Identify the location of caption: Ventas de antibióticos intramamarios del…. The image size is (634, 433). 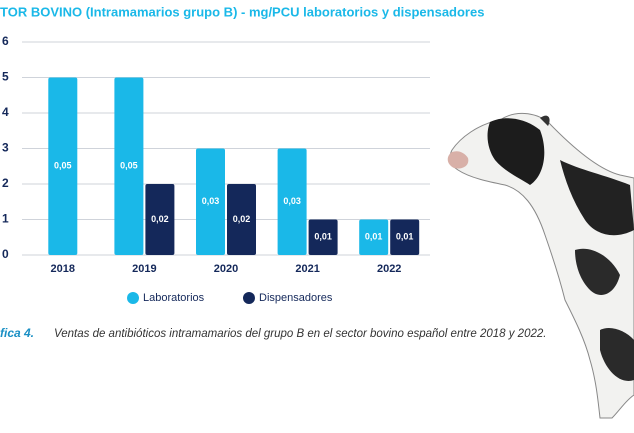
(300, 334).